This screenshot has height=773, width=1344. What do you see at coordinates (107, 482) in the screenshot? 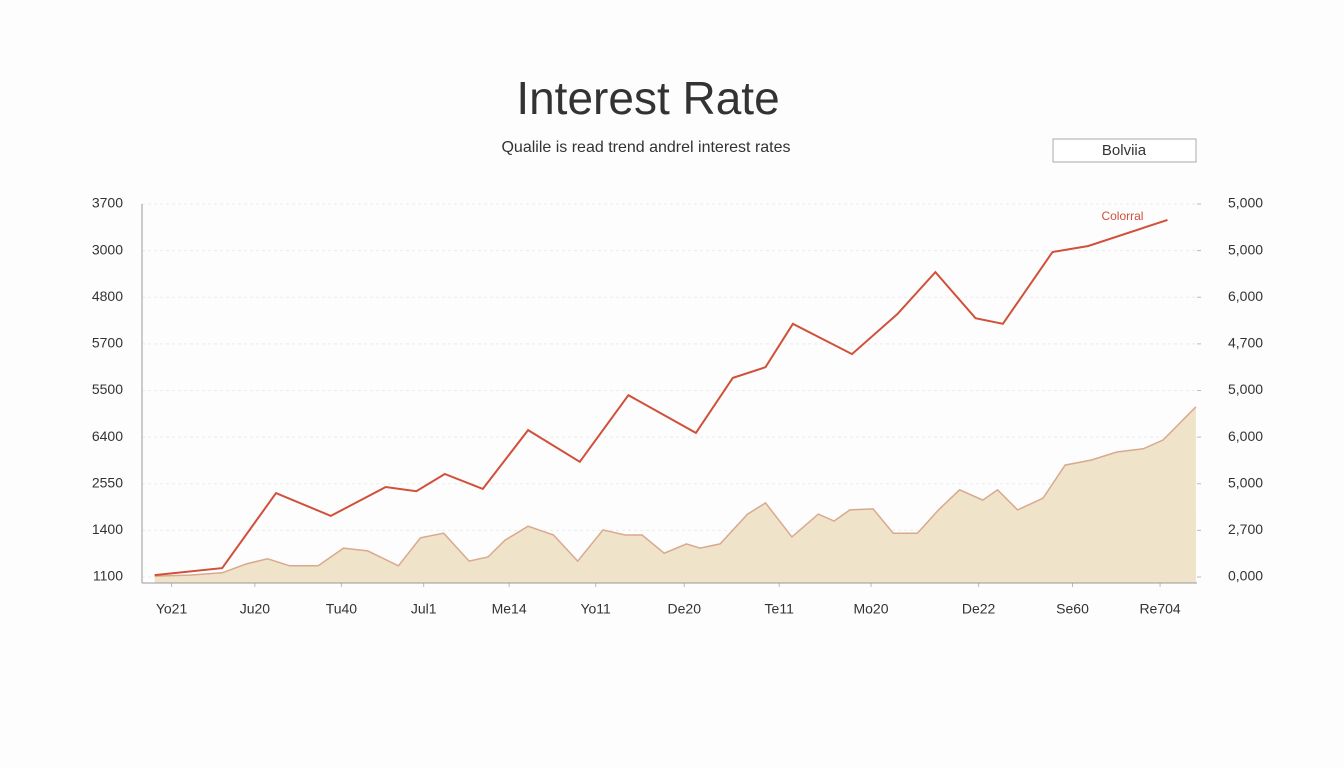
I see `y-tick-label: 2550` at bounding box center [107, 482].